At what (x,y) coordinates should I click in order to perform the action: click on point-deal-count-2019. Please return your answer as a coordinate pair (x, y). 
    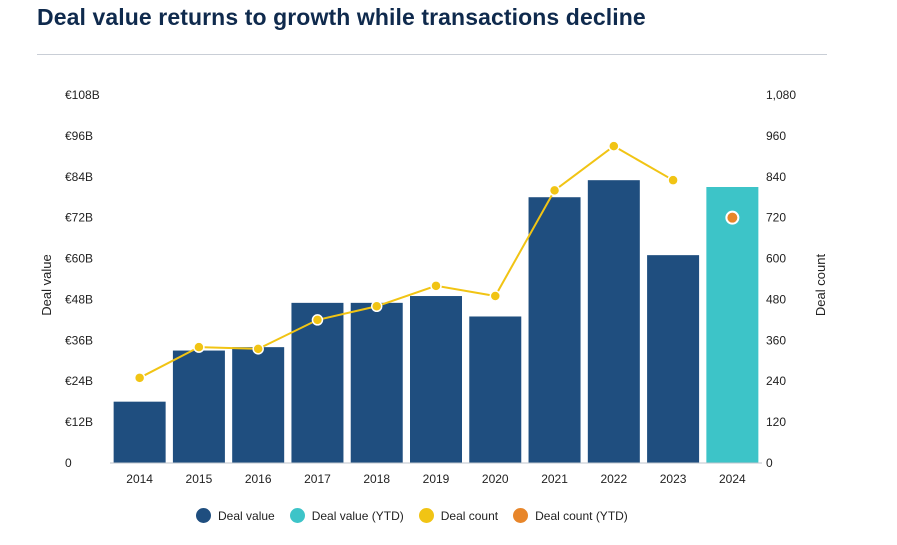
    Looking at the image, I should click on (436, 286).